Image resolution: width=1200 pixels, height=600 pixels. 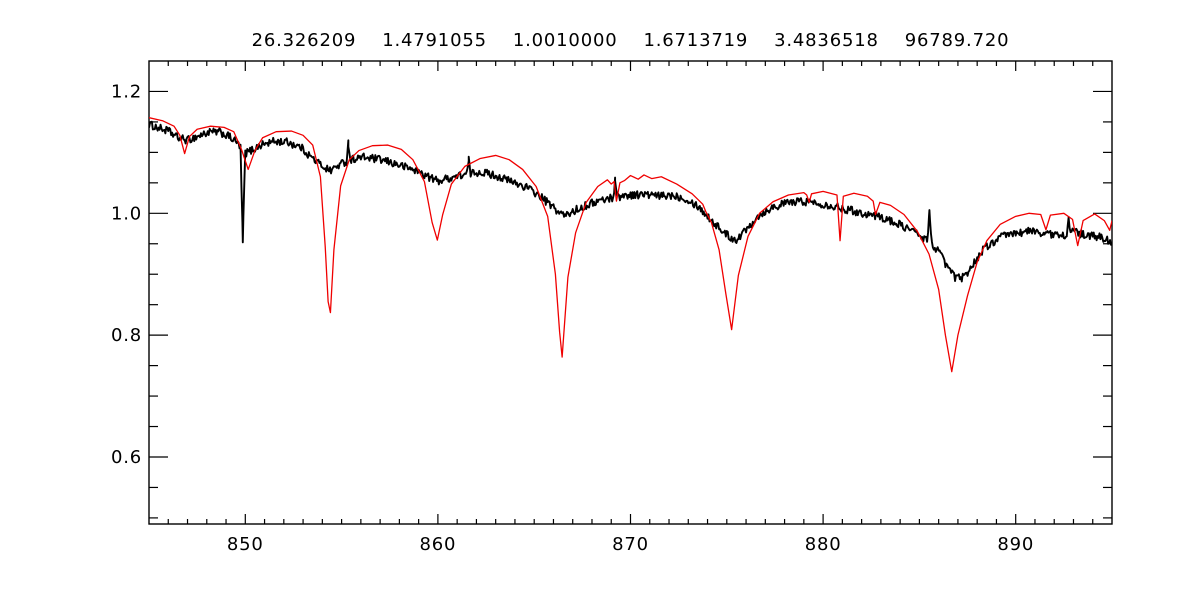 I want to click on x-tick-label: 880, so click(x=823, y=544).